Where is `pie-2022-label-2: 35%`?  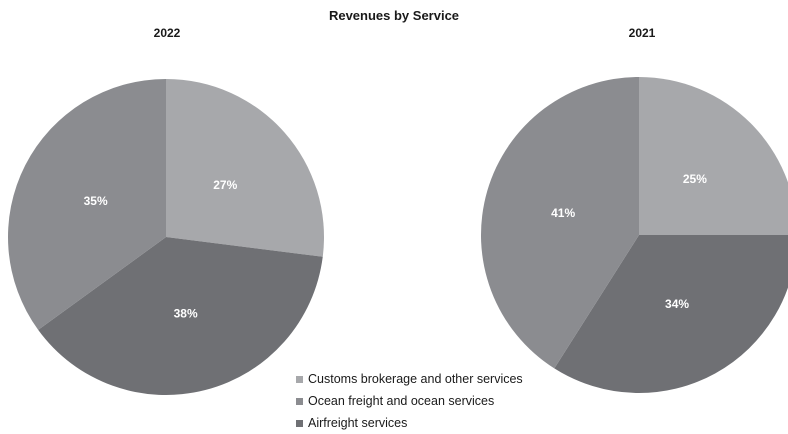 pie-2022-label-2: 35% is located at coordinates (96, 201).